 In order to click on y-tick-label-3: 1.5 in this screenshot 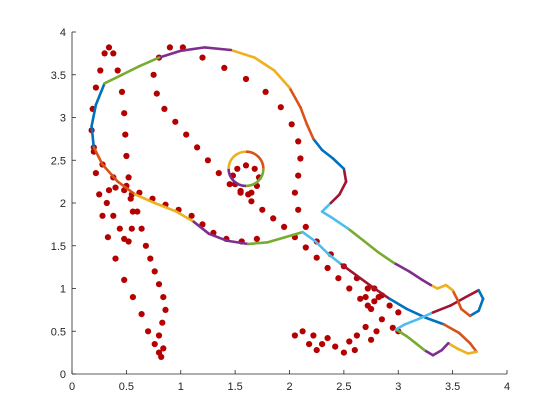, I will do `click(58, 247)`.